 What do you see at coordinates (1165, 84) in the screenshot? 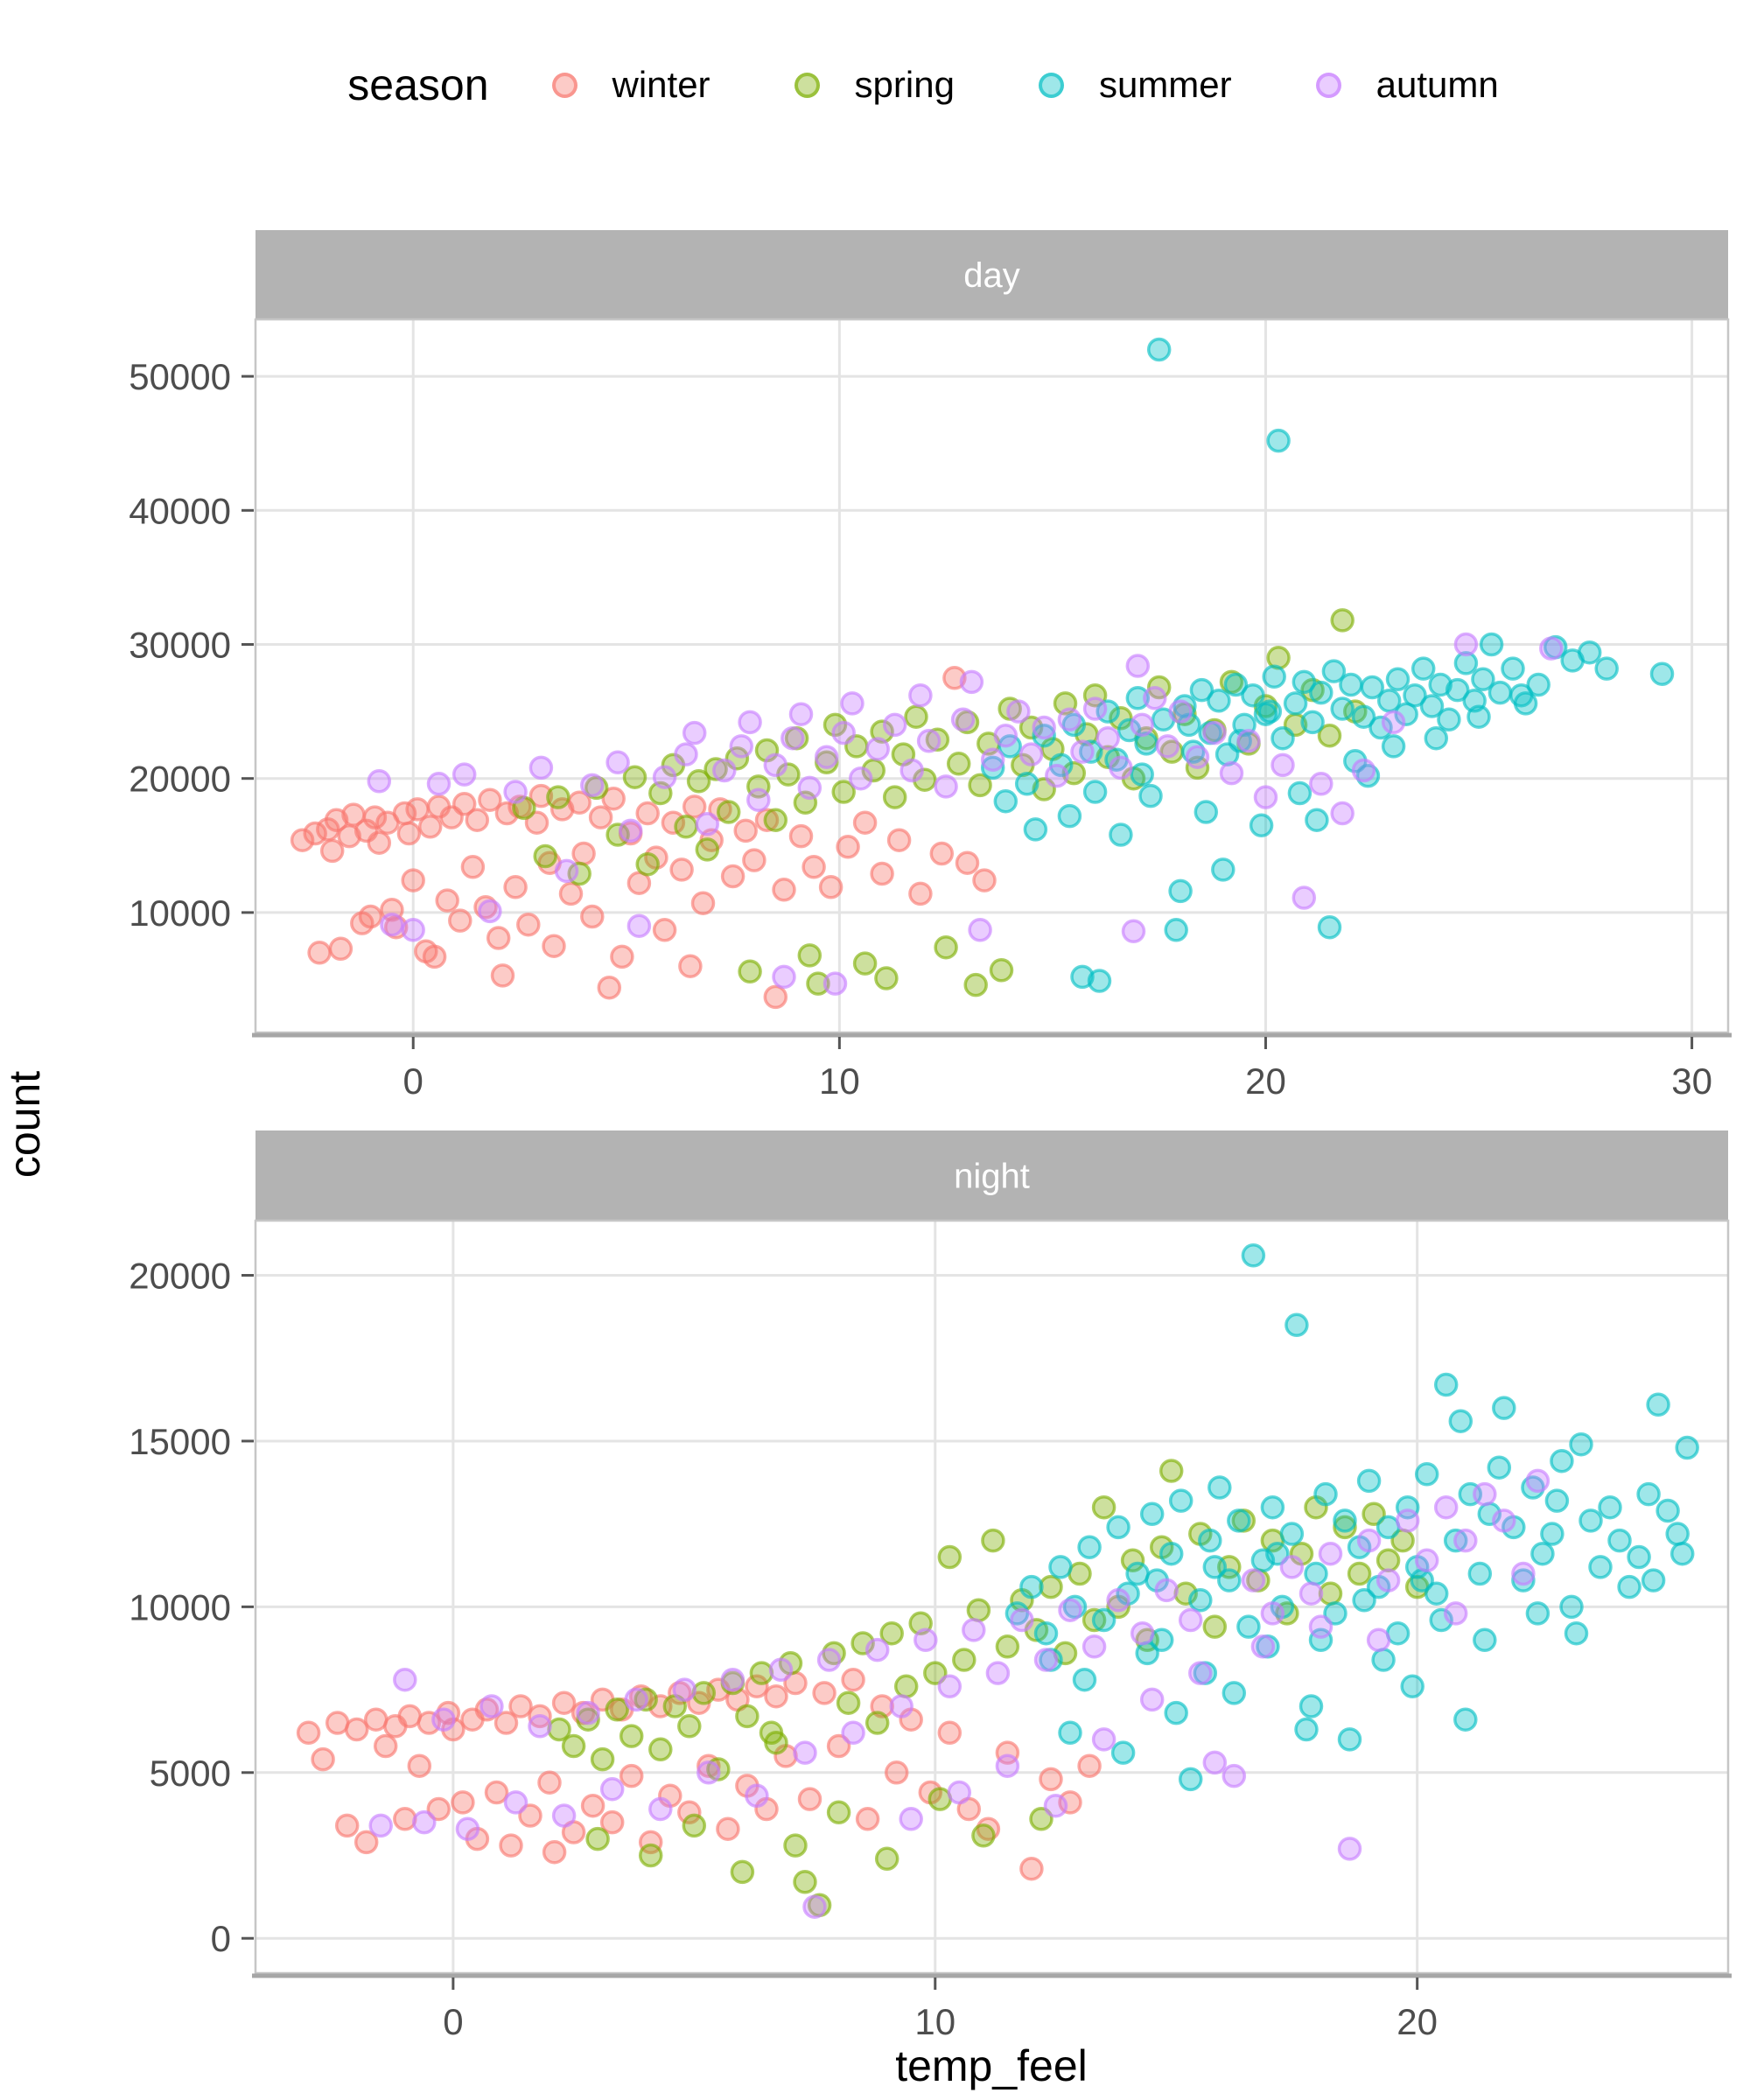
I see `legend-item-label: summer` at bounding box center [1165, 84].